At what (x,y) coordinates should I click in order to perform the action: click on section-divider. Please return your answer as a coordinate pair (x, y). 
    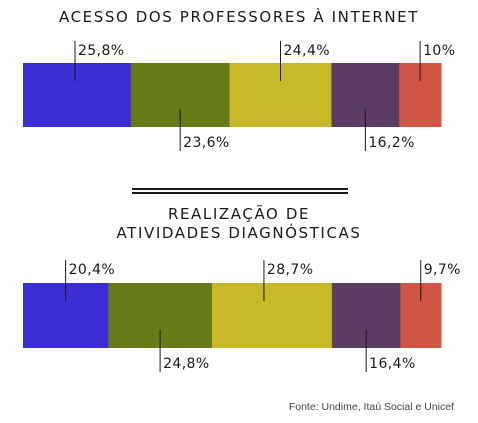
    Looking at the image, I should click on (240, 191).